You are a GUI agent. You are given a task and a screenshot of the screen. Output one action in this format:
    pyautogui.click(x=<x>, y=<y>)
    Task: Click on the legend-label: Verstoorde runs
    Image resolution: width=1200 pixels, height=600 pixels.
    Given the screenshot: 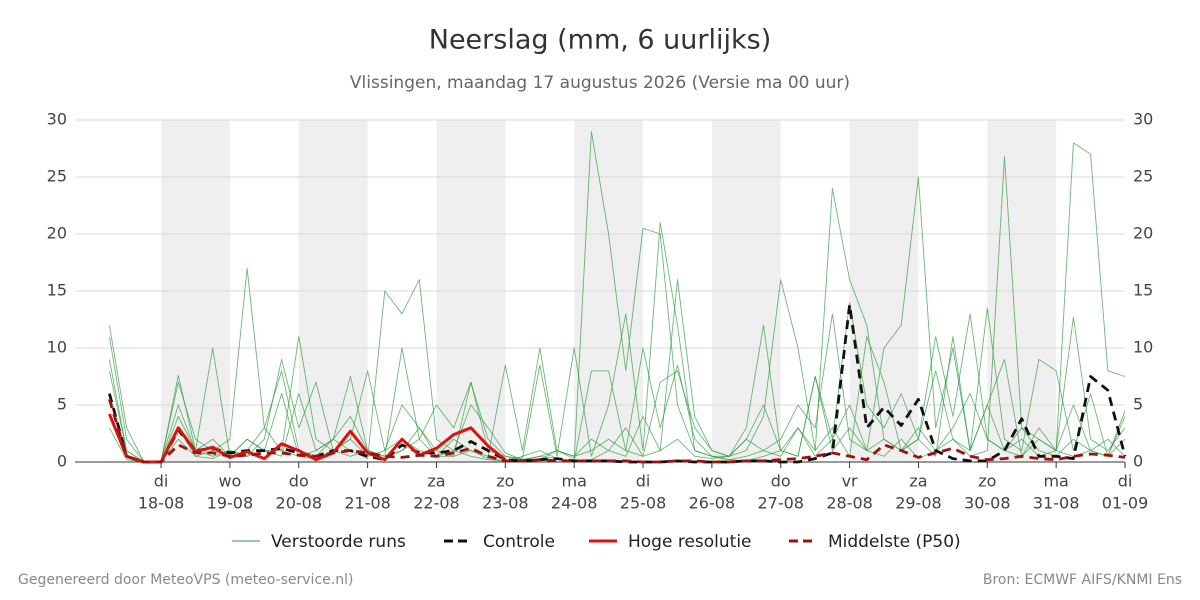 What is the action you would take?
    pyautogui.click(x=338, y=542)
    